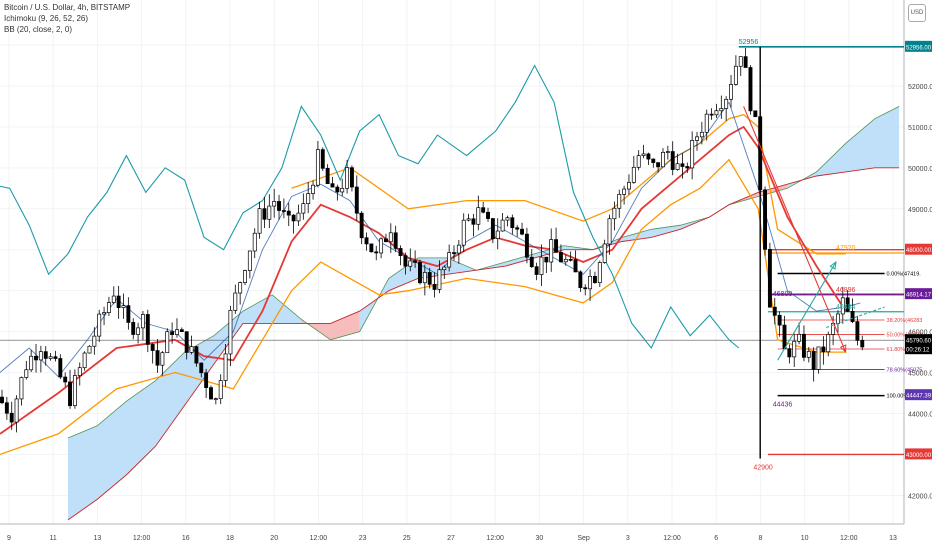 This screenshot has height=555, width=932. I want to click on ichimoku-indicator-label: Ichimoku (9, 26, 52, 26), so click(46, 18).